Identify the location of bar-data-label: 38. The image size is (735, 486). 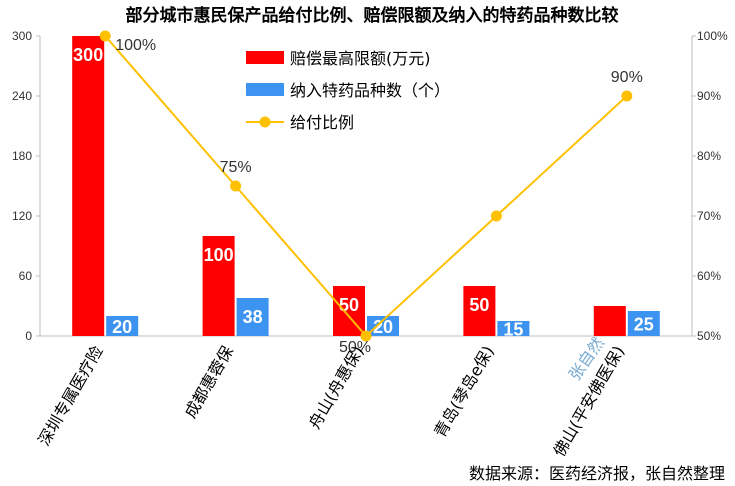
(253, 317).